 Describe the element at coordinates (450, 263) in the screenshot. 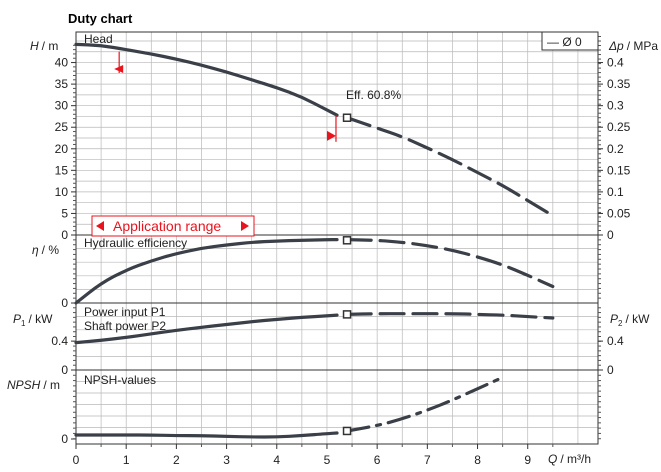

I see `efficiency-curve-dashed` at that location.